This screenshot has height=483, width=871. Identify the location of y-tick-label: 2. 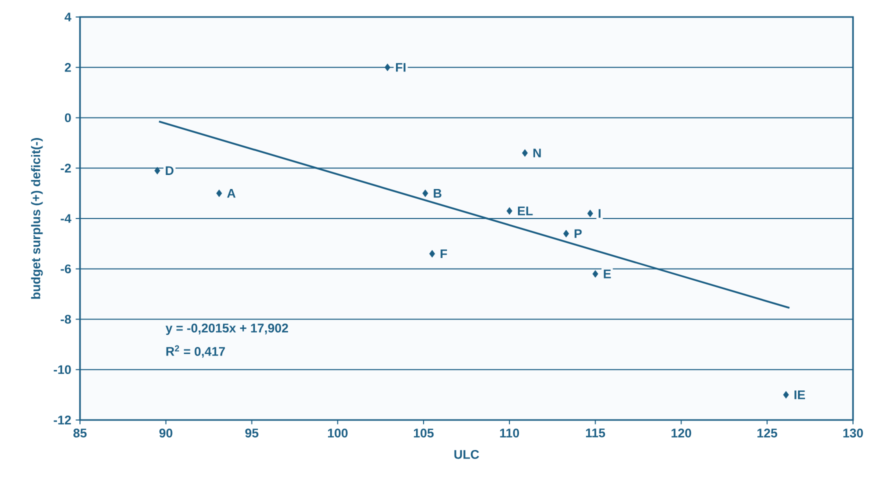
(67, 67).